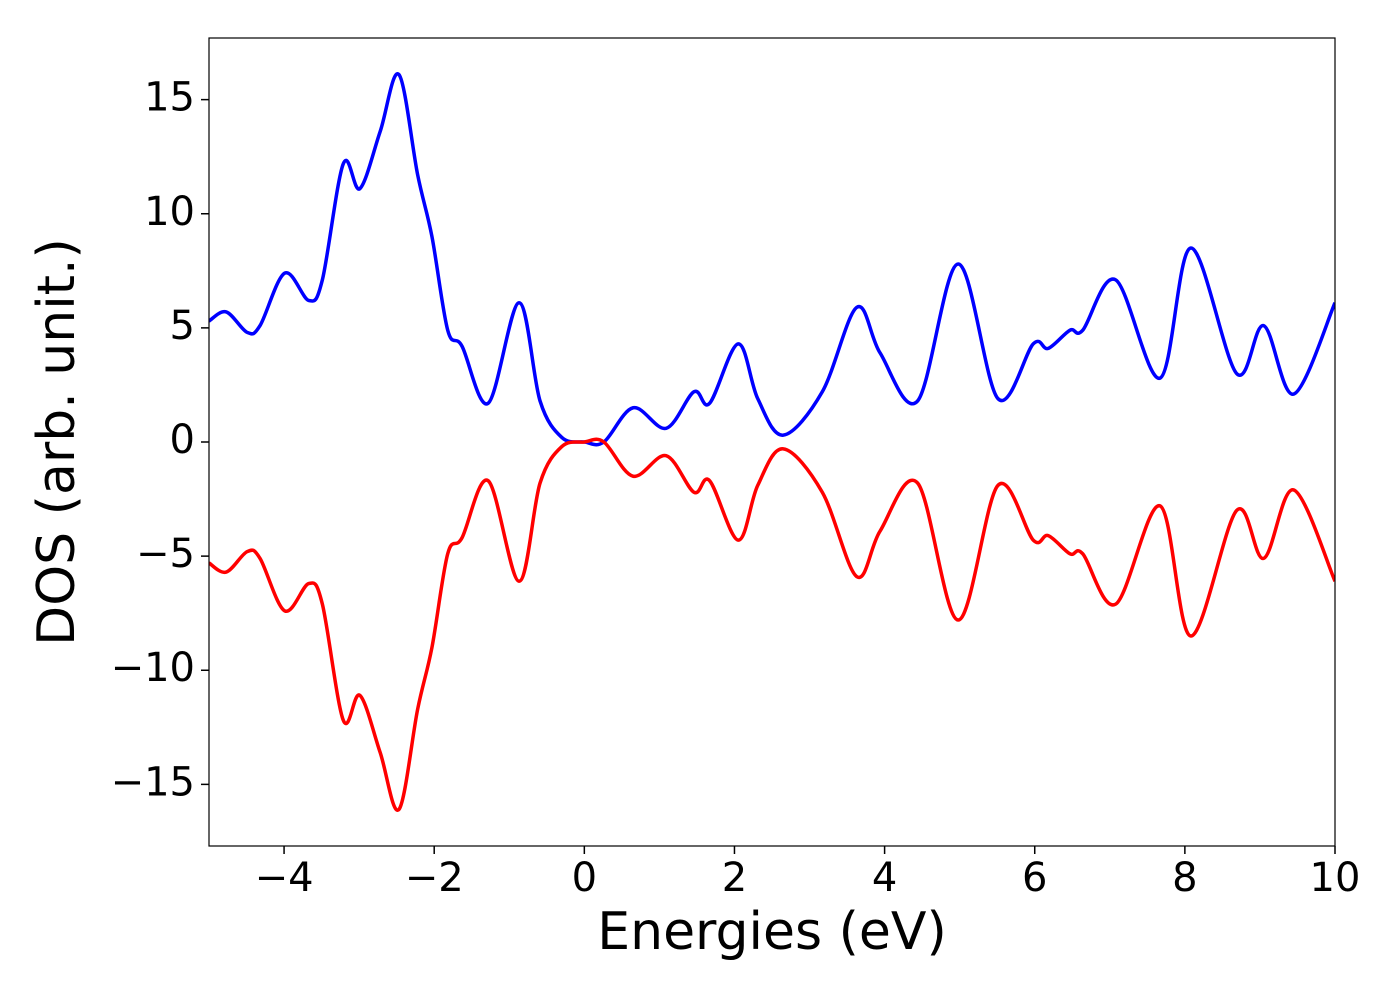 The height and width of the screenshot is (1000, 1400). What do you see at coordinates (884, 878) in the screenshot?
I see `x-tick-label: 4` at bounding box center [884, 878].